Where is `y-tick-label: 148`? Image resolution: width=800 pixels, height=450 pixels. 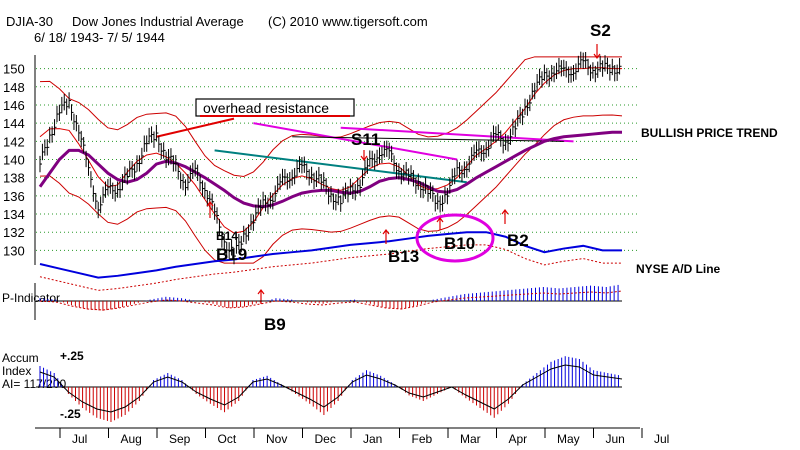 y-tick-label: 148 is located at coordinates (14, 87).